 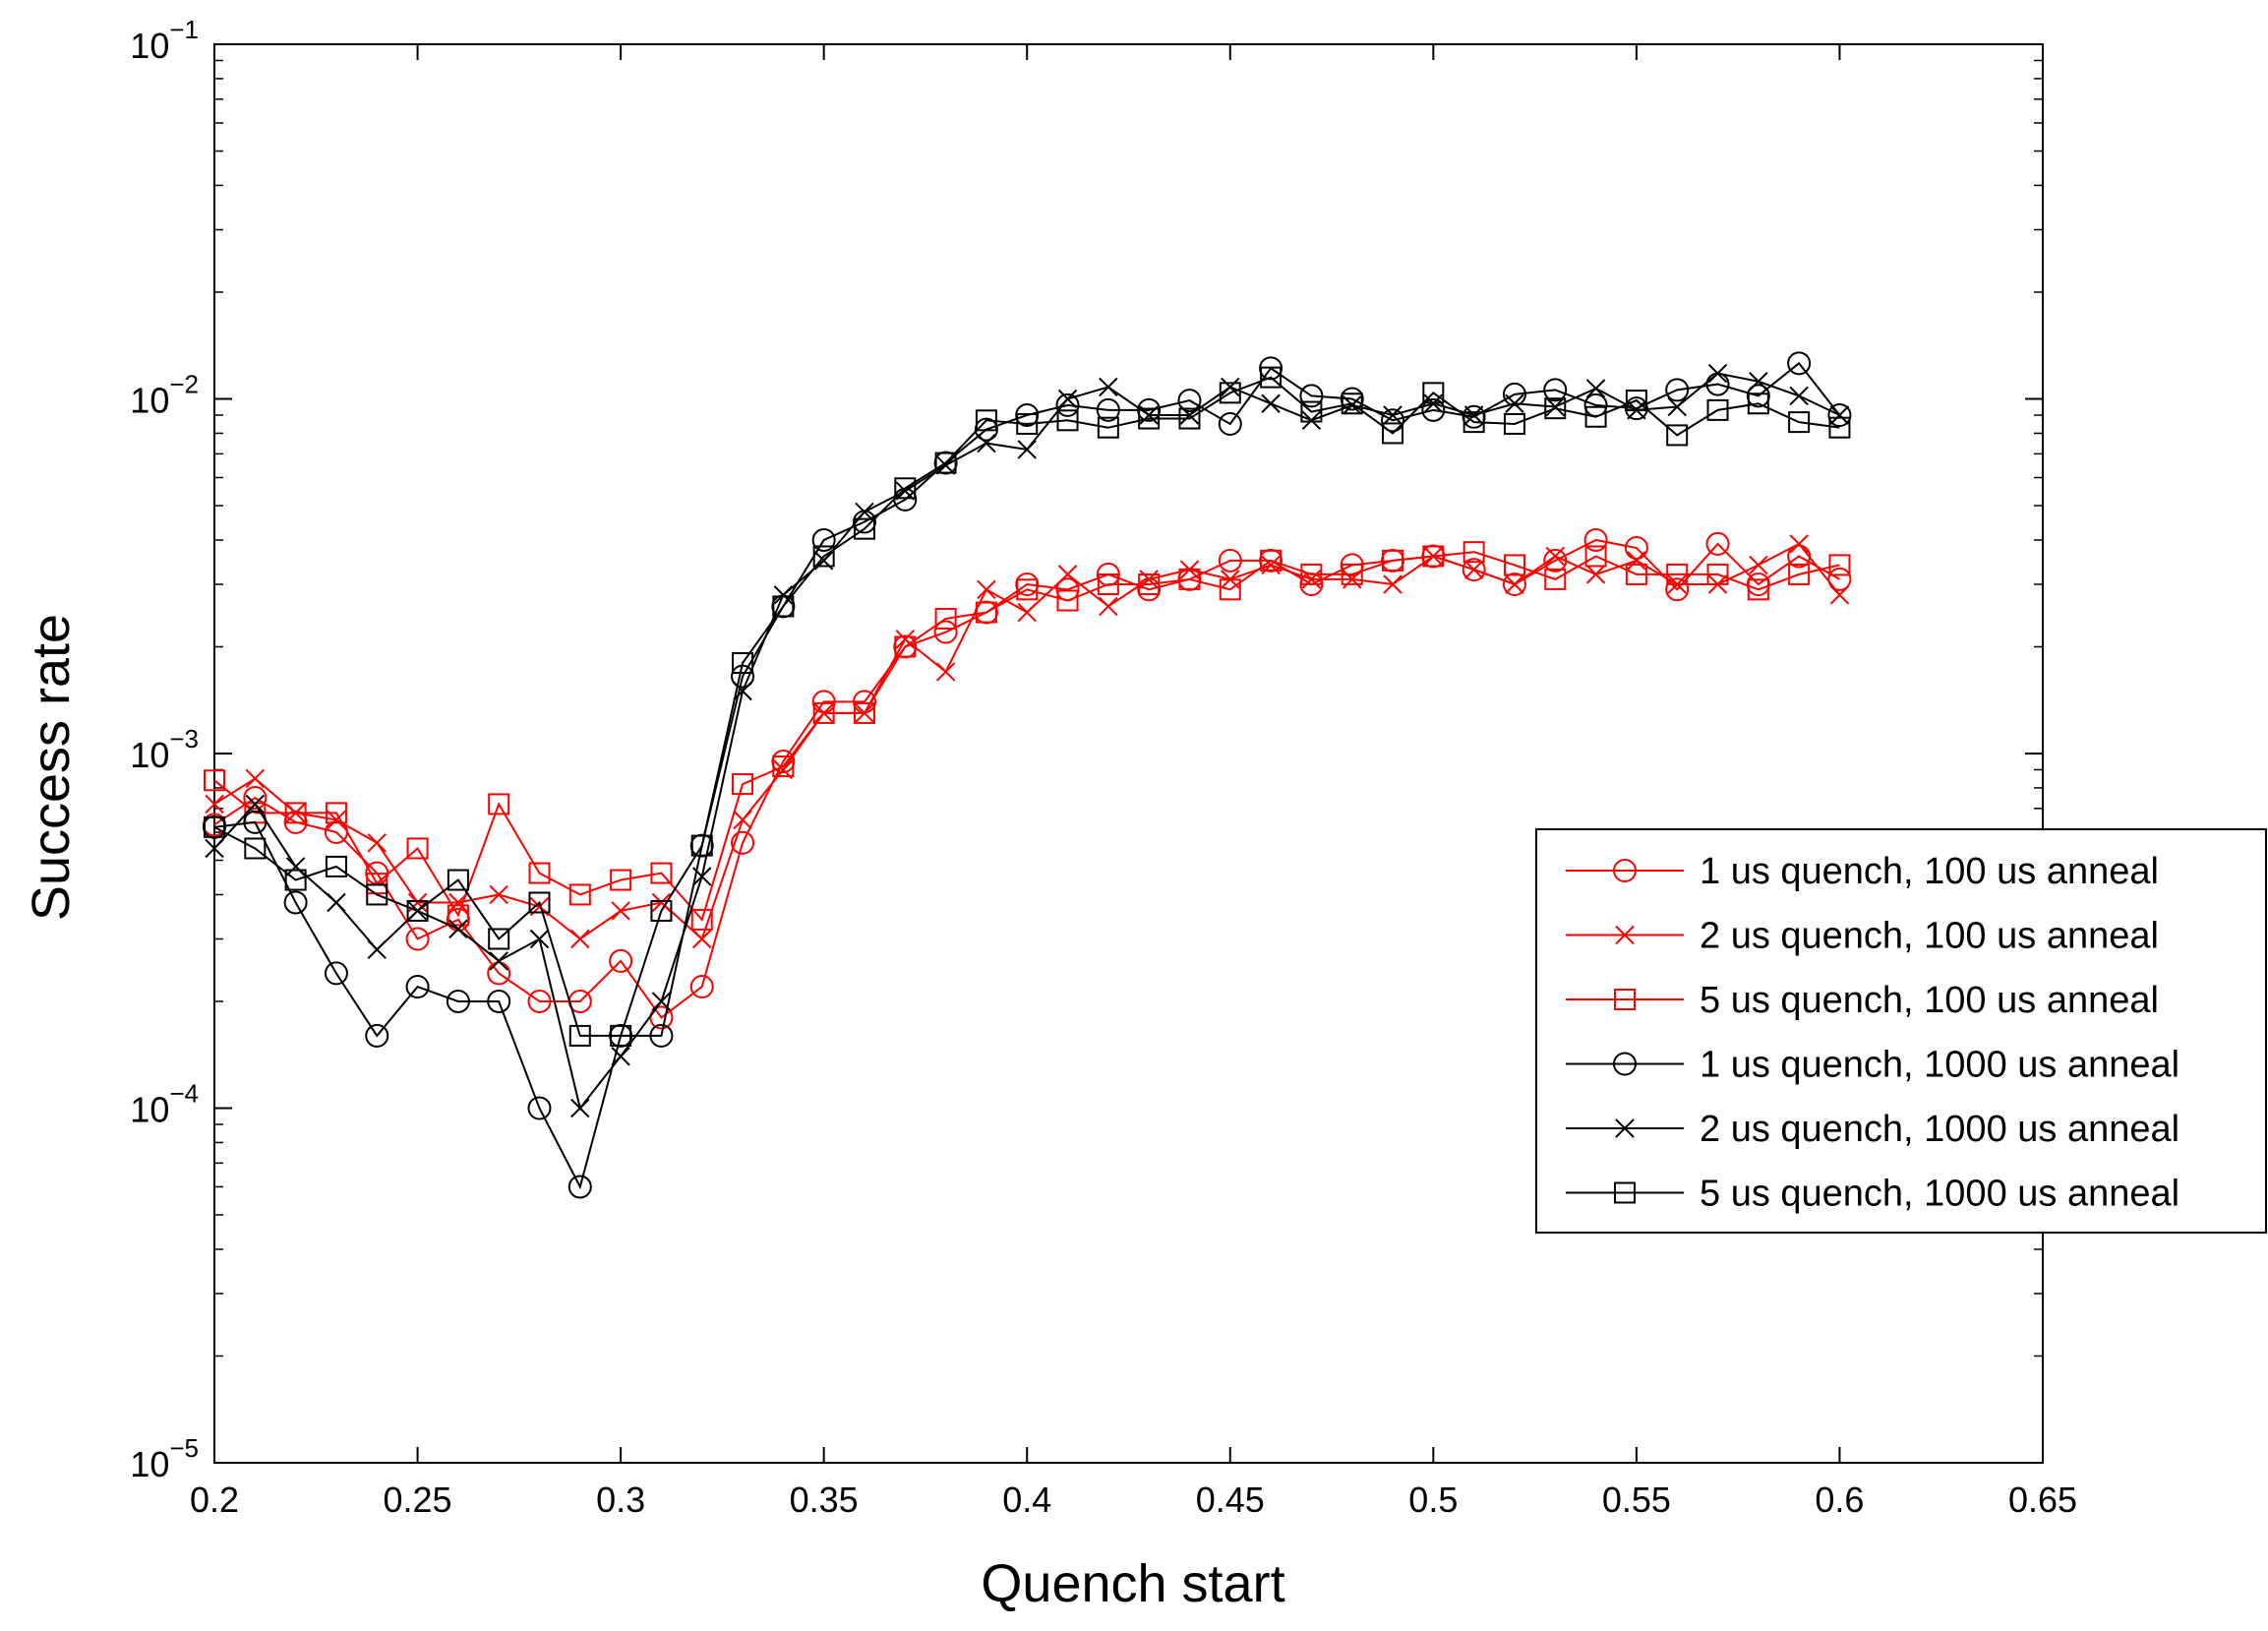 What do you see at coordinates (2042, 1500) in the screenshot?
I see `x-tick-label: 0.65` at bounding box center [2042, 1500].